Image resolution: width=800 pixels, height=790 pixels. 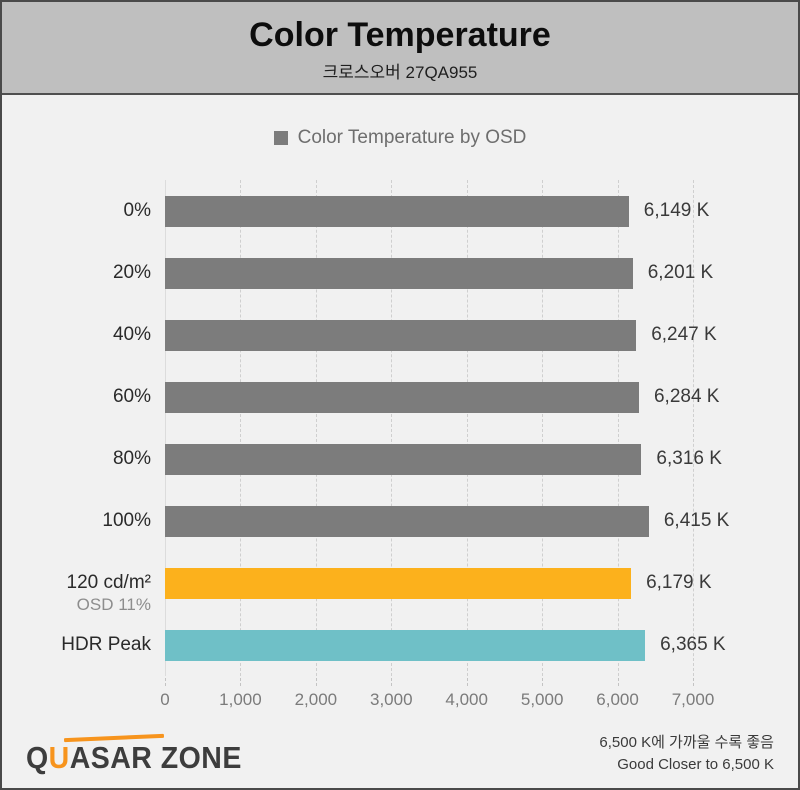 I want to click on value-label: 6,284 K, so click(x=686, y=396).